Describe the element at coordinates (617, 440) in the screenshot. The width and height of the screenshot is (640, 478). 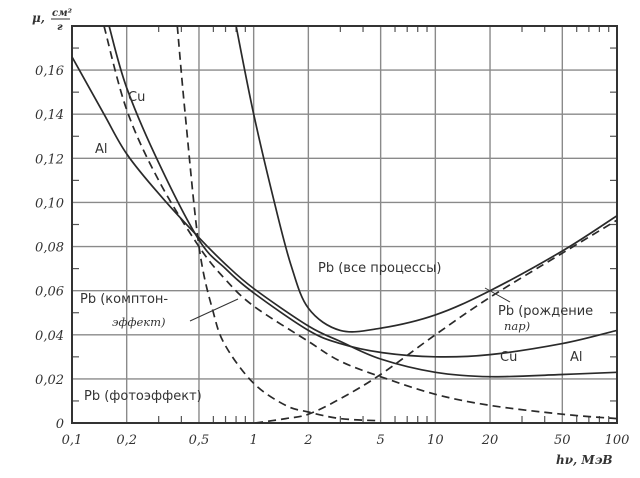
I see `x-tick-label: 100` at that location.